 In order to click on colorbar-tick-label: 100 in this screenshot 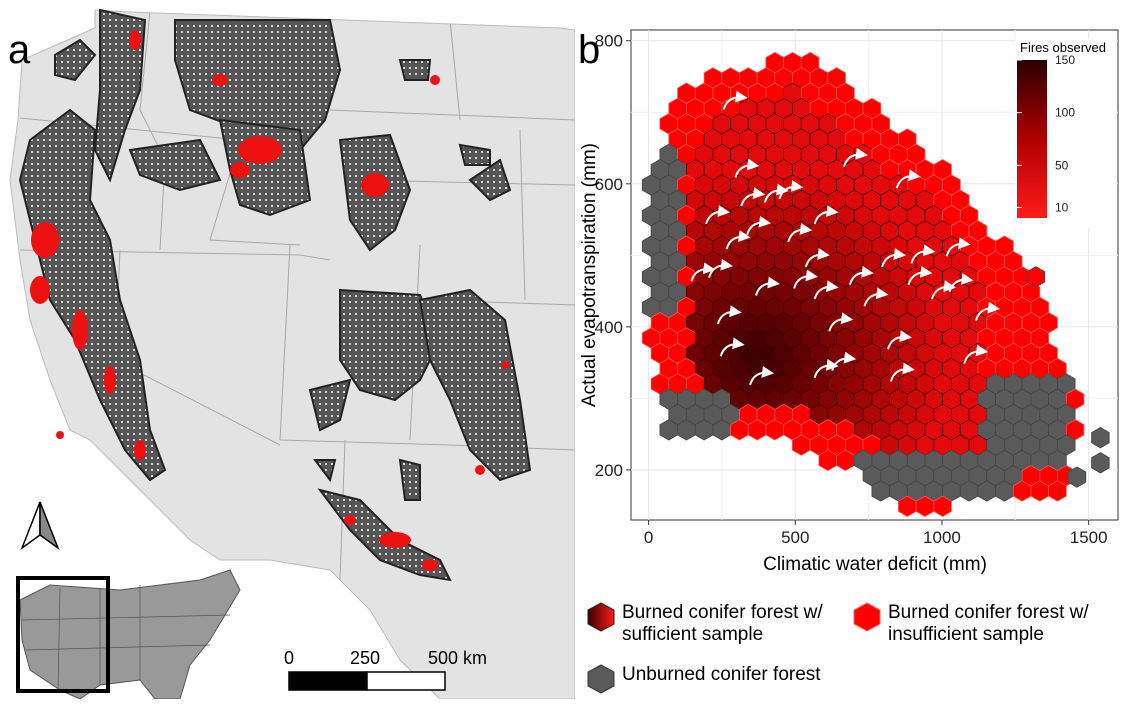, I will do `click(1065, 113)`.